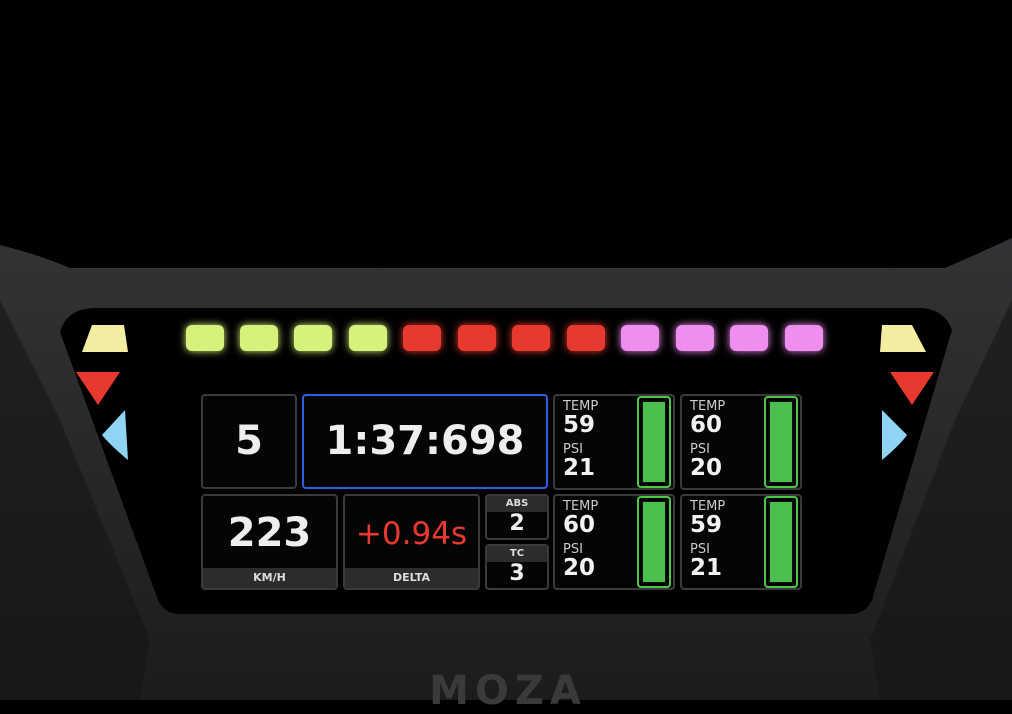  I want to click on gear-tile: 5, so click(249, 441).